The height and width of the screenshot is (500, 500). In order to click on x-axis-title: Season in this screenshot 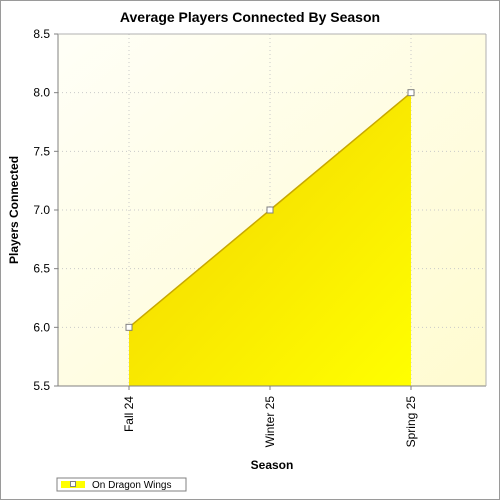, I will do `click(272, 465)`.